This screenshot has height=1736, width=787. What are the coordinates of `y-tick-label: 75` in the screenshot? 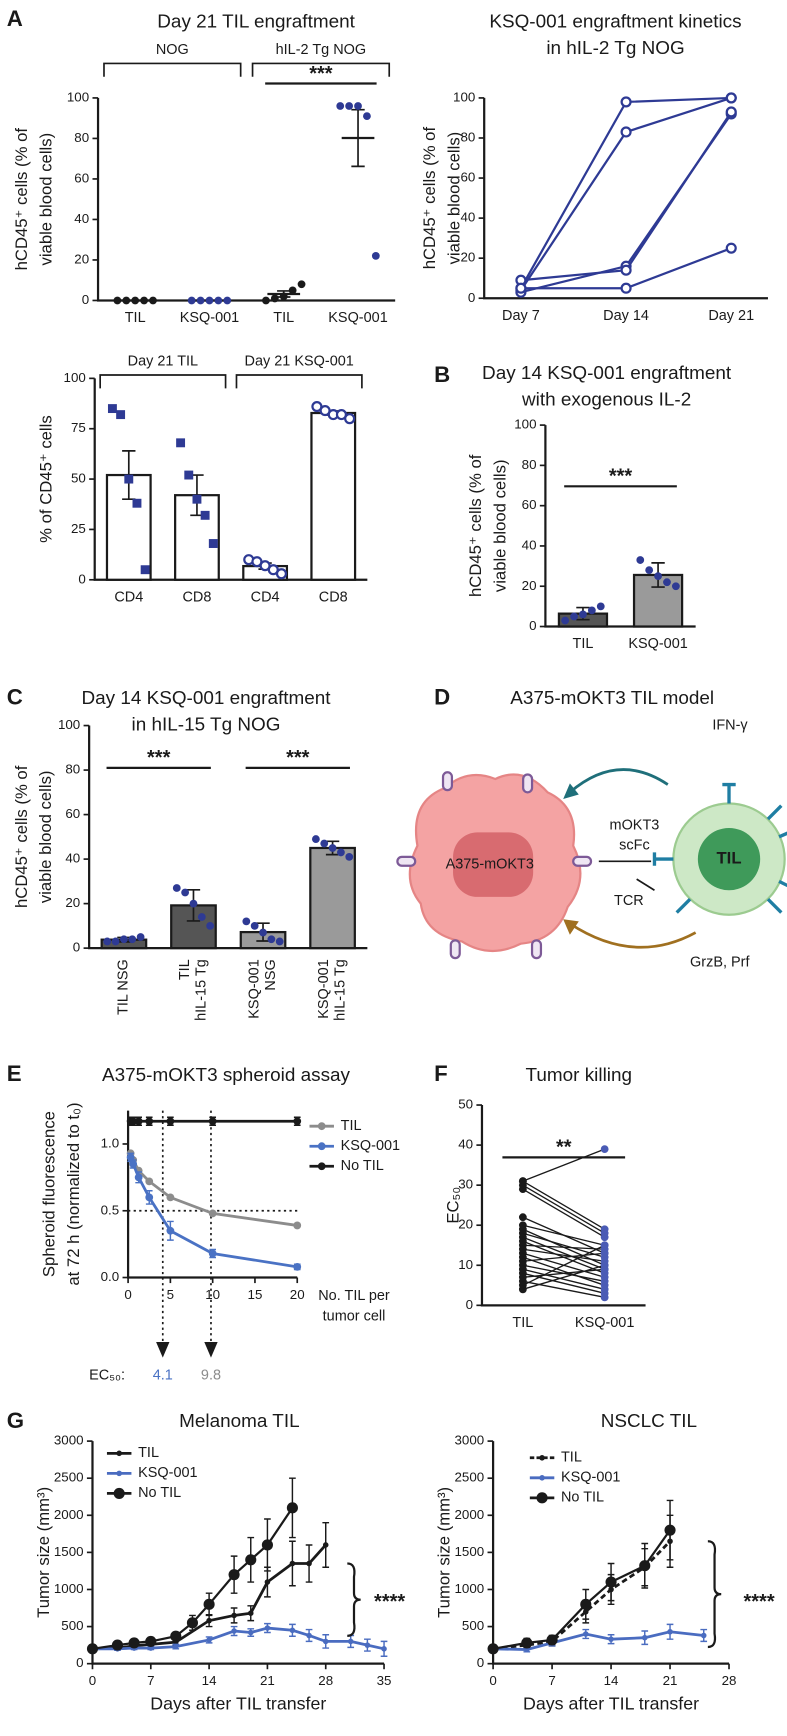 It's located at (78, 427).